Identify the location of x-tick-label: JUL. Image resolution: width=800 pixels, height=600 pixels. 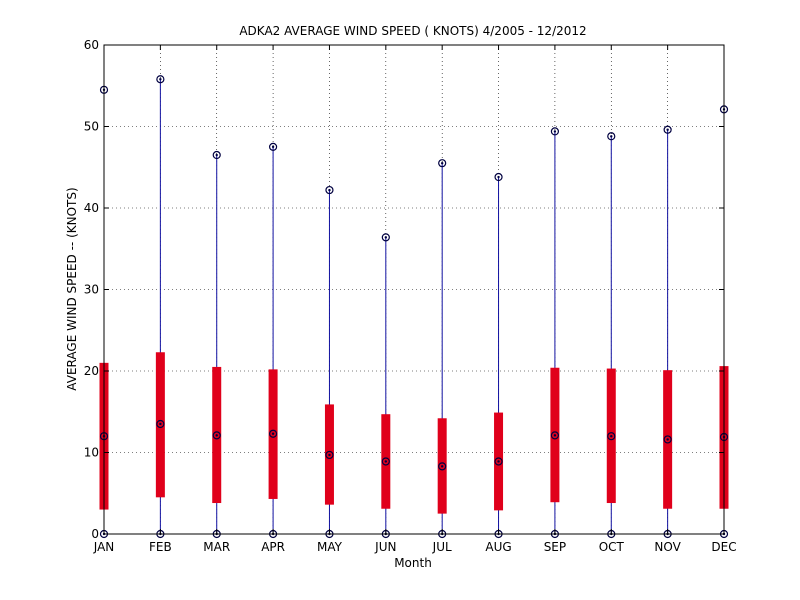
(442, 547).